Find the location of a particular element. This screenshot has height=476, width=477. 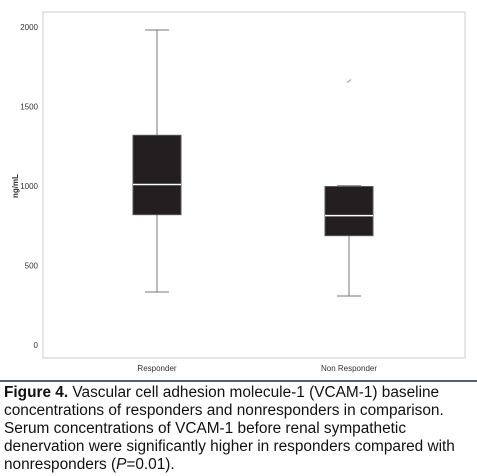

y-tick-label: 1500 is located at coordinates (29, 107).